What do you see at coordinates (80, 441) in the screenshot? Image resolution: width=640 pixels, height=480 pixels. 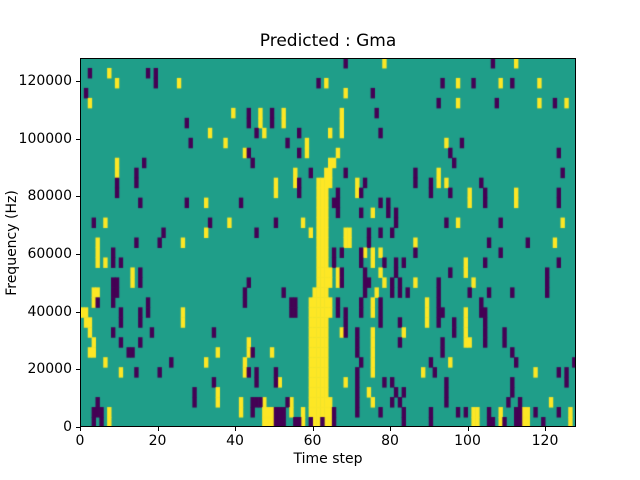 I see `x-tick-label: 0` at bounding box center [80, 441].